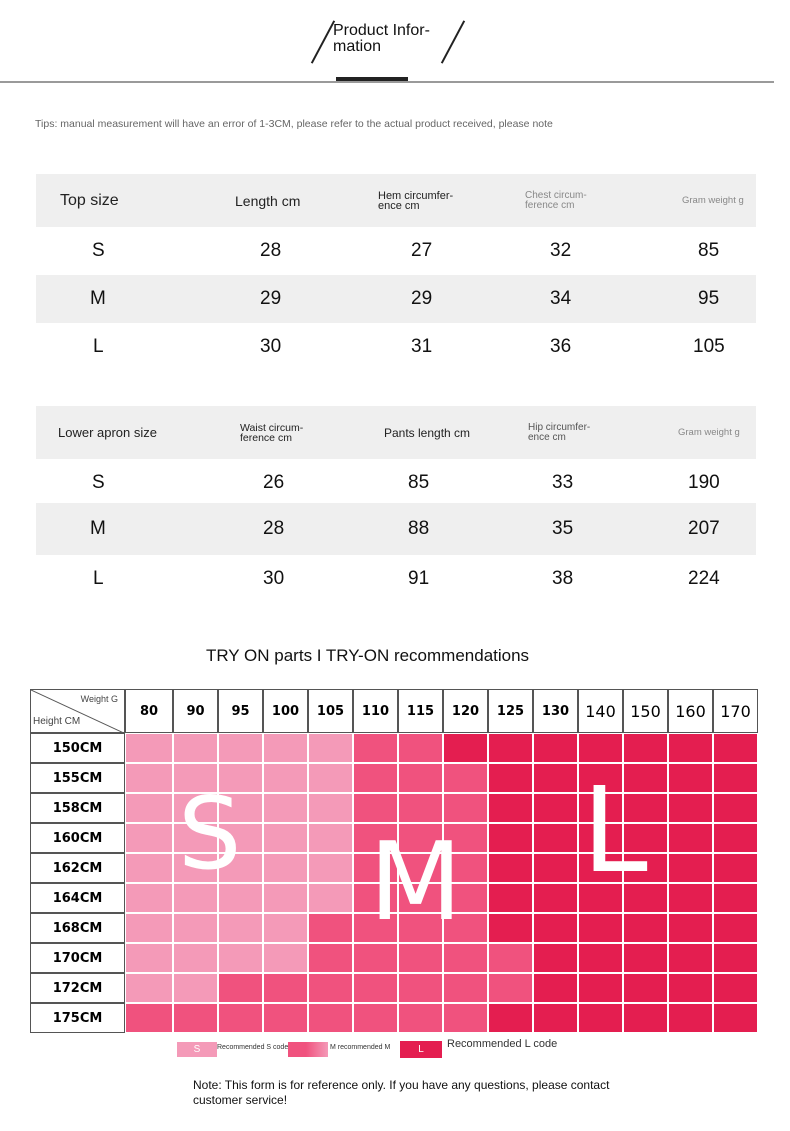  I want to click on value-cell: 224, so click(704, 578).